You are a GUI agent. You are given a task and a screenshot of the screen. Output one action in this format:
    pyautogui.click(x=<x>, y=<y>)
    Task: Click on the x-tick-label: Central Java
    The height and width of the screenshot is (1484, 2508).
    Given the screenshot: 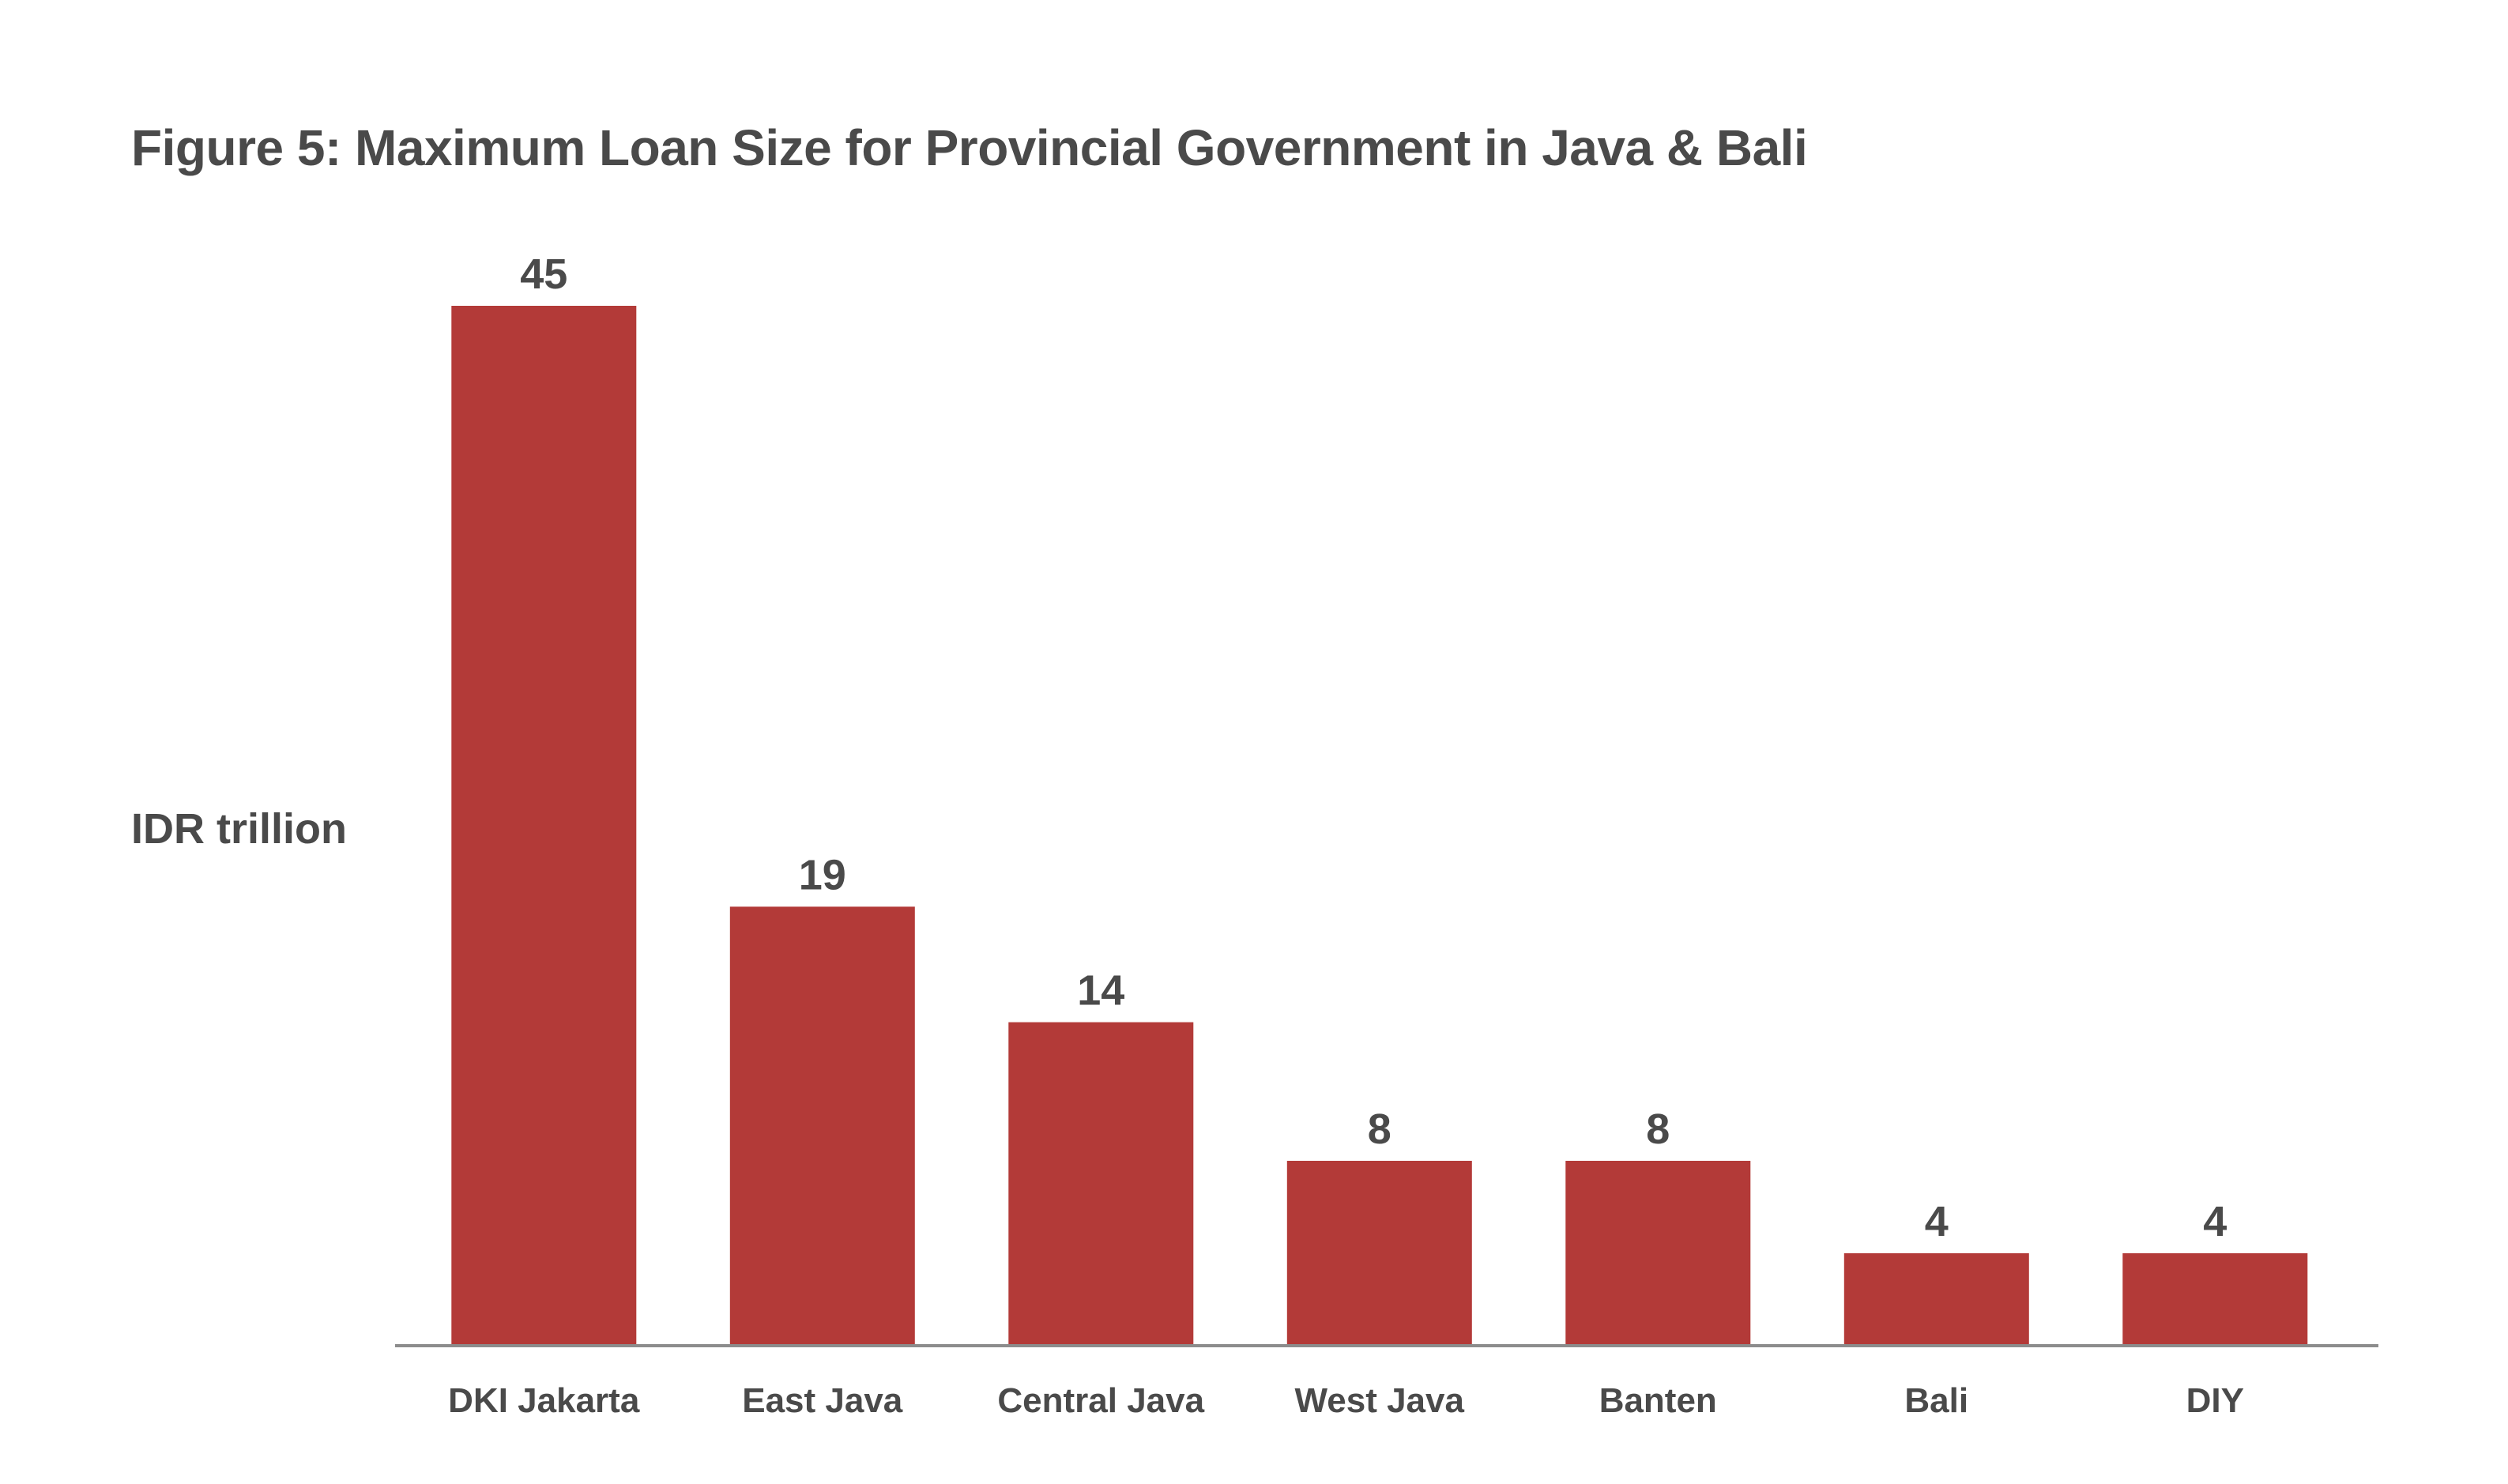 What is the action you would take?
    pyautogui.click(x=1100, y=1400)
    